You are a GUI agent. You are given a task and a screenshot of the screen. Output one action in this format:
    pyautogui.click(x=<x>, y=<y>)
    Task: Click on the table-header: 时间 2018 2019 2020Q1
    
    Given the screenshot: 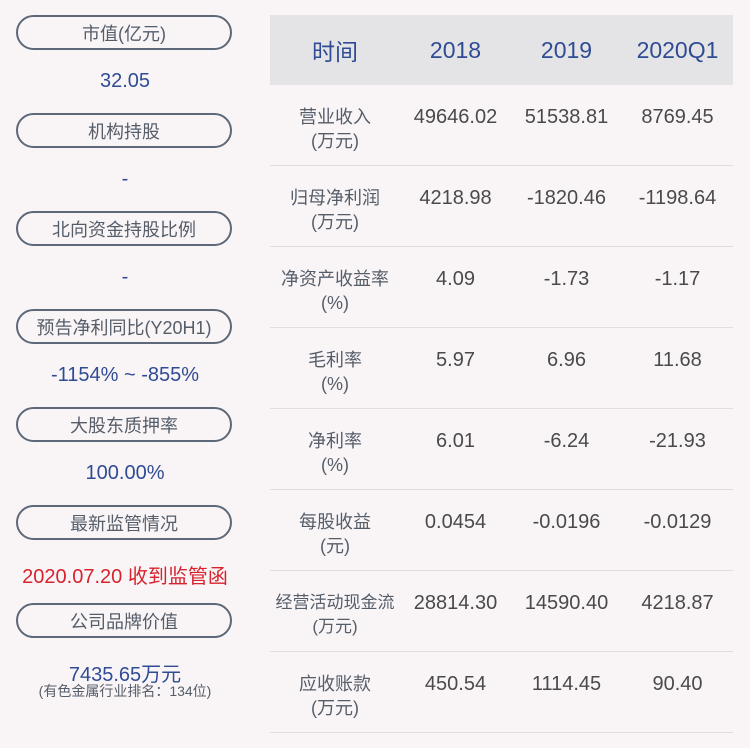 What is the action you would take?
    pyautogui.click(x=501, y=50)
    